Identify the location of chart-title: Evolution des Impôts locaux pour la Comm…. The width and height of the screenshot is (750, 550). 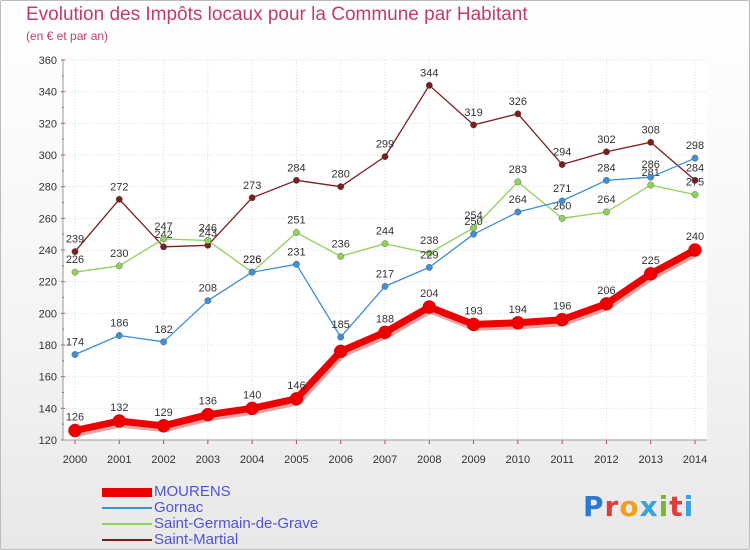
(277, 14).